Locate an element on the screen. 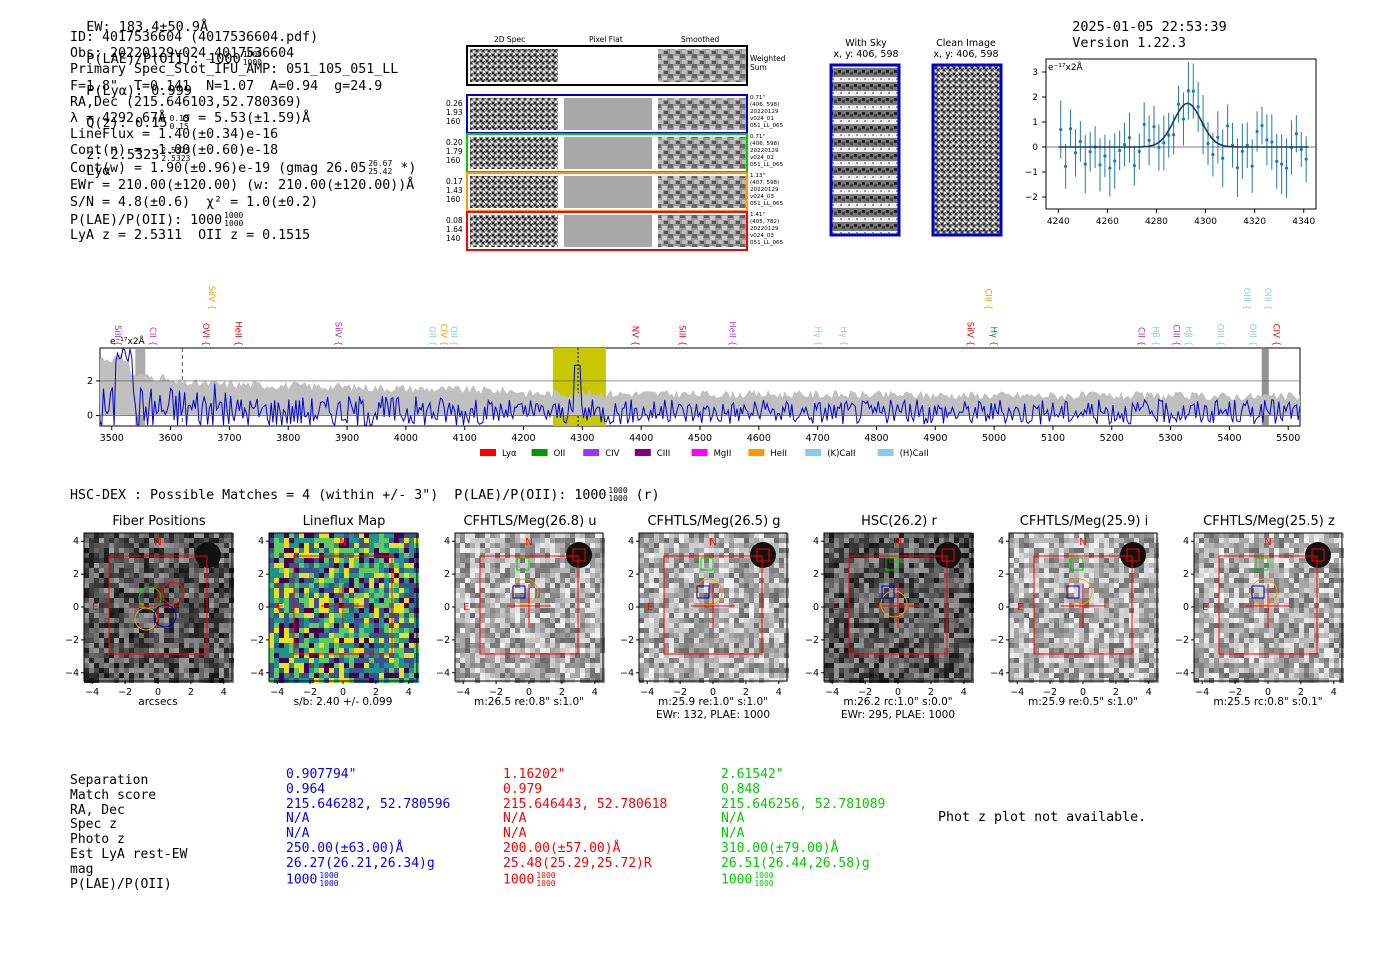 The height and width of the screenshot is (953, 1400). spectrum-unit-label: e⁻¹⁷x2Å is located at coordinates (128, 341).